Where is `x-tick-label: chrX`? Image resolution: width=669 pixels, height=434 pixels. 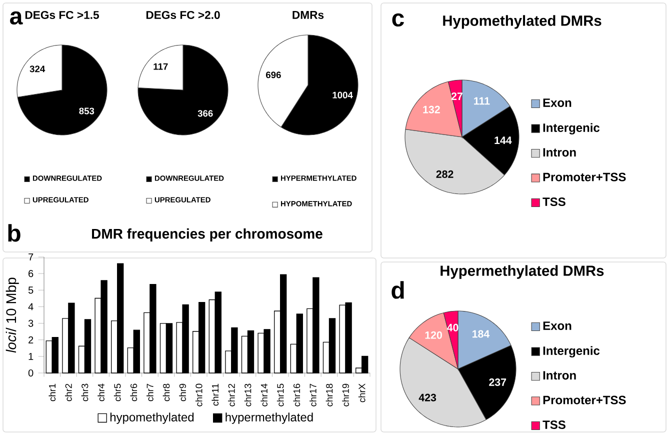
x-tick-label: chrX is located at coordinates (362, 393).